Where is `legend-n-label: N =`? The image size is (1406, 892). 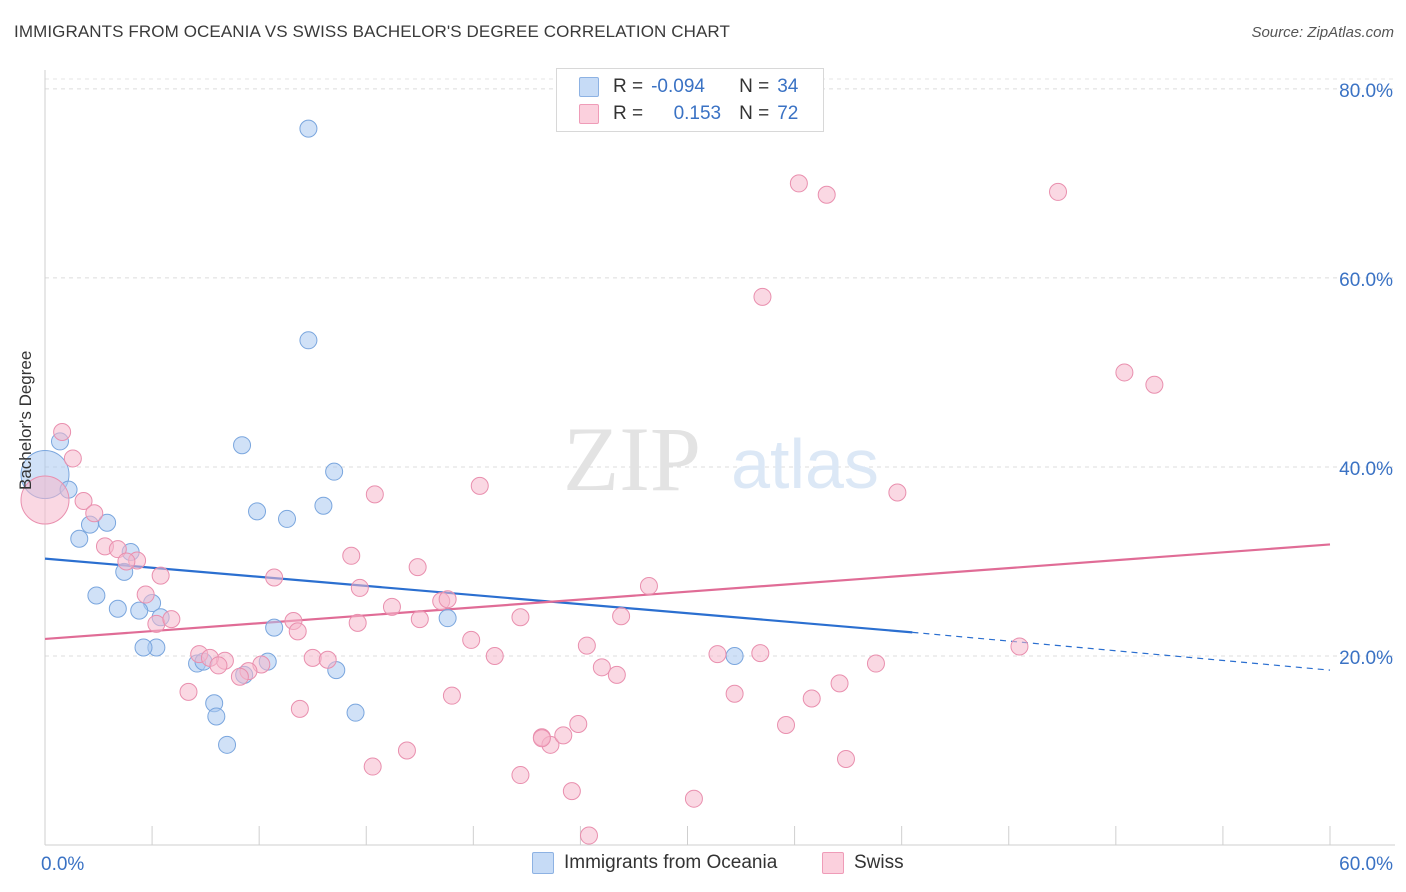
legend-n-label: N = is located at coordinates (754, 86).